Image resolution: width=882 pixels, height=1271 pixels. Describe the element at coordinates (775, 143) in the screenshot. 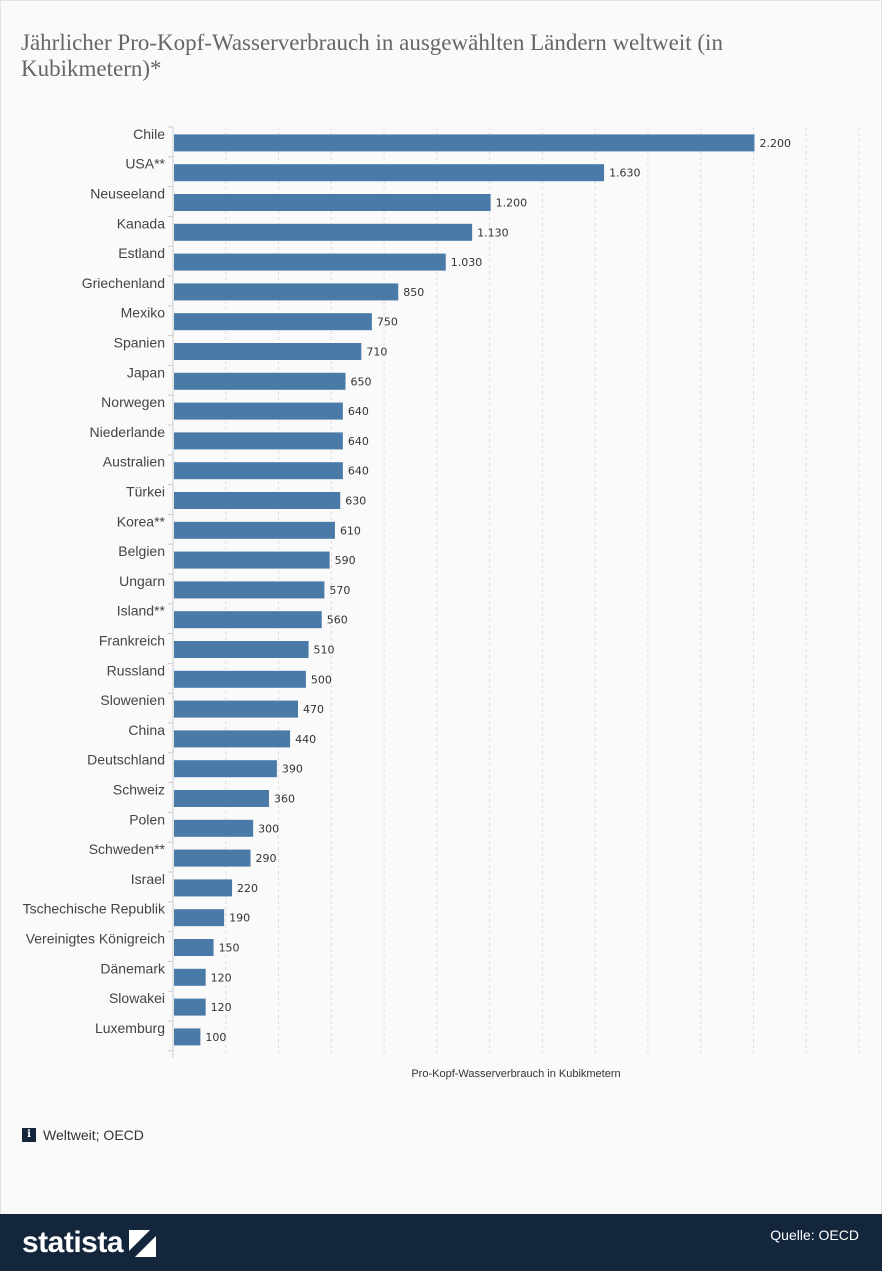

I see `value-label: 2.200` at that location.